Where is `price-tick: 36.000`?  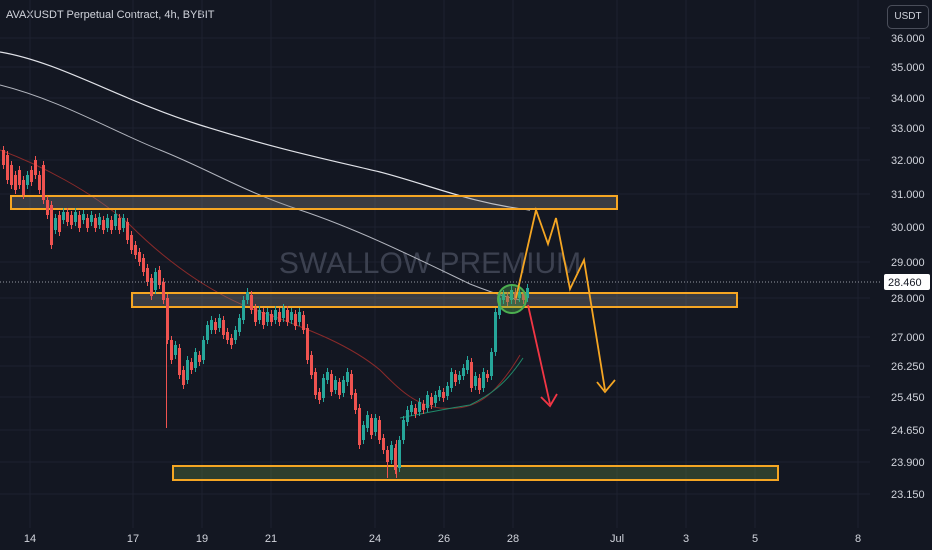
price-tick: 36.000 is located at coordinates (908, 39).